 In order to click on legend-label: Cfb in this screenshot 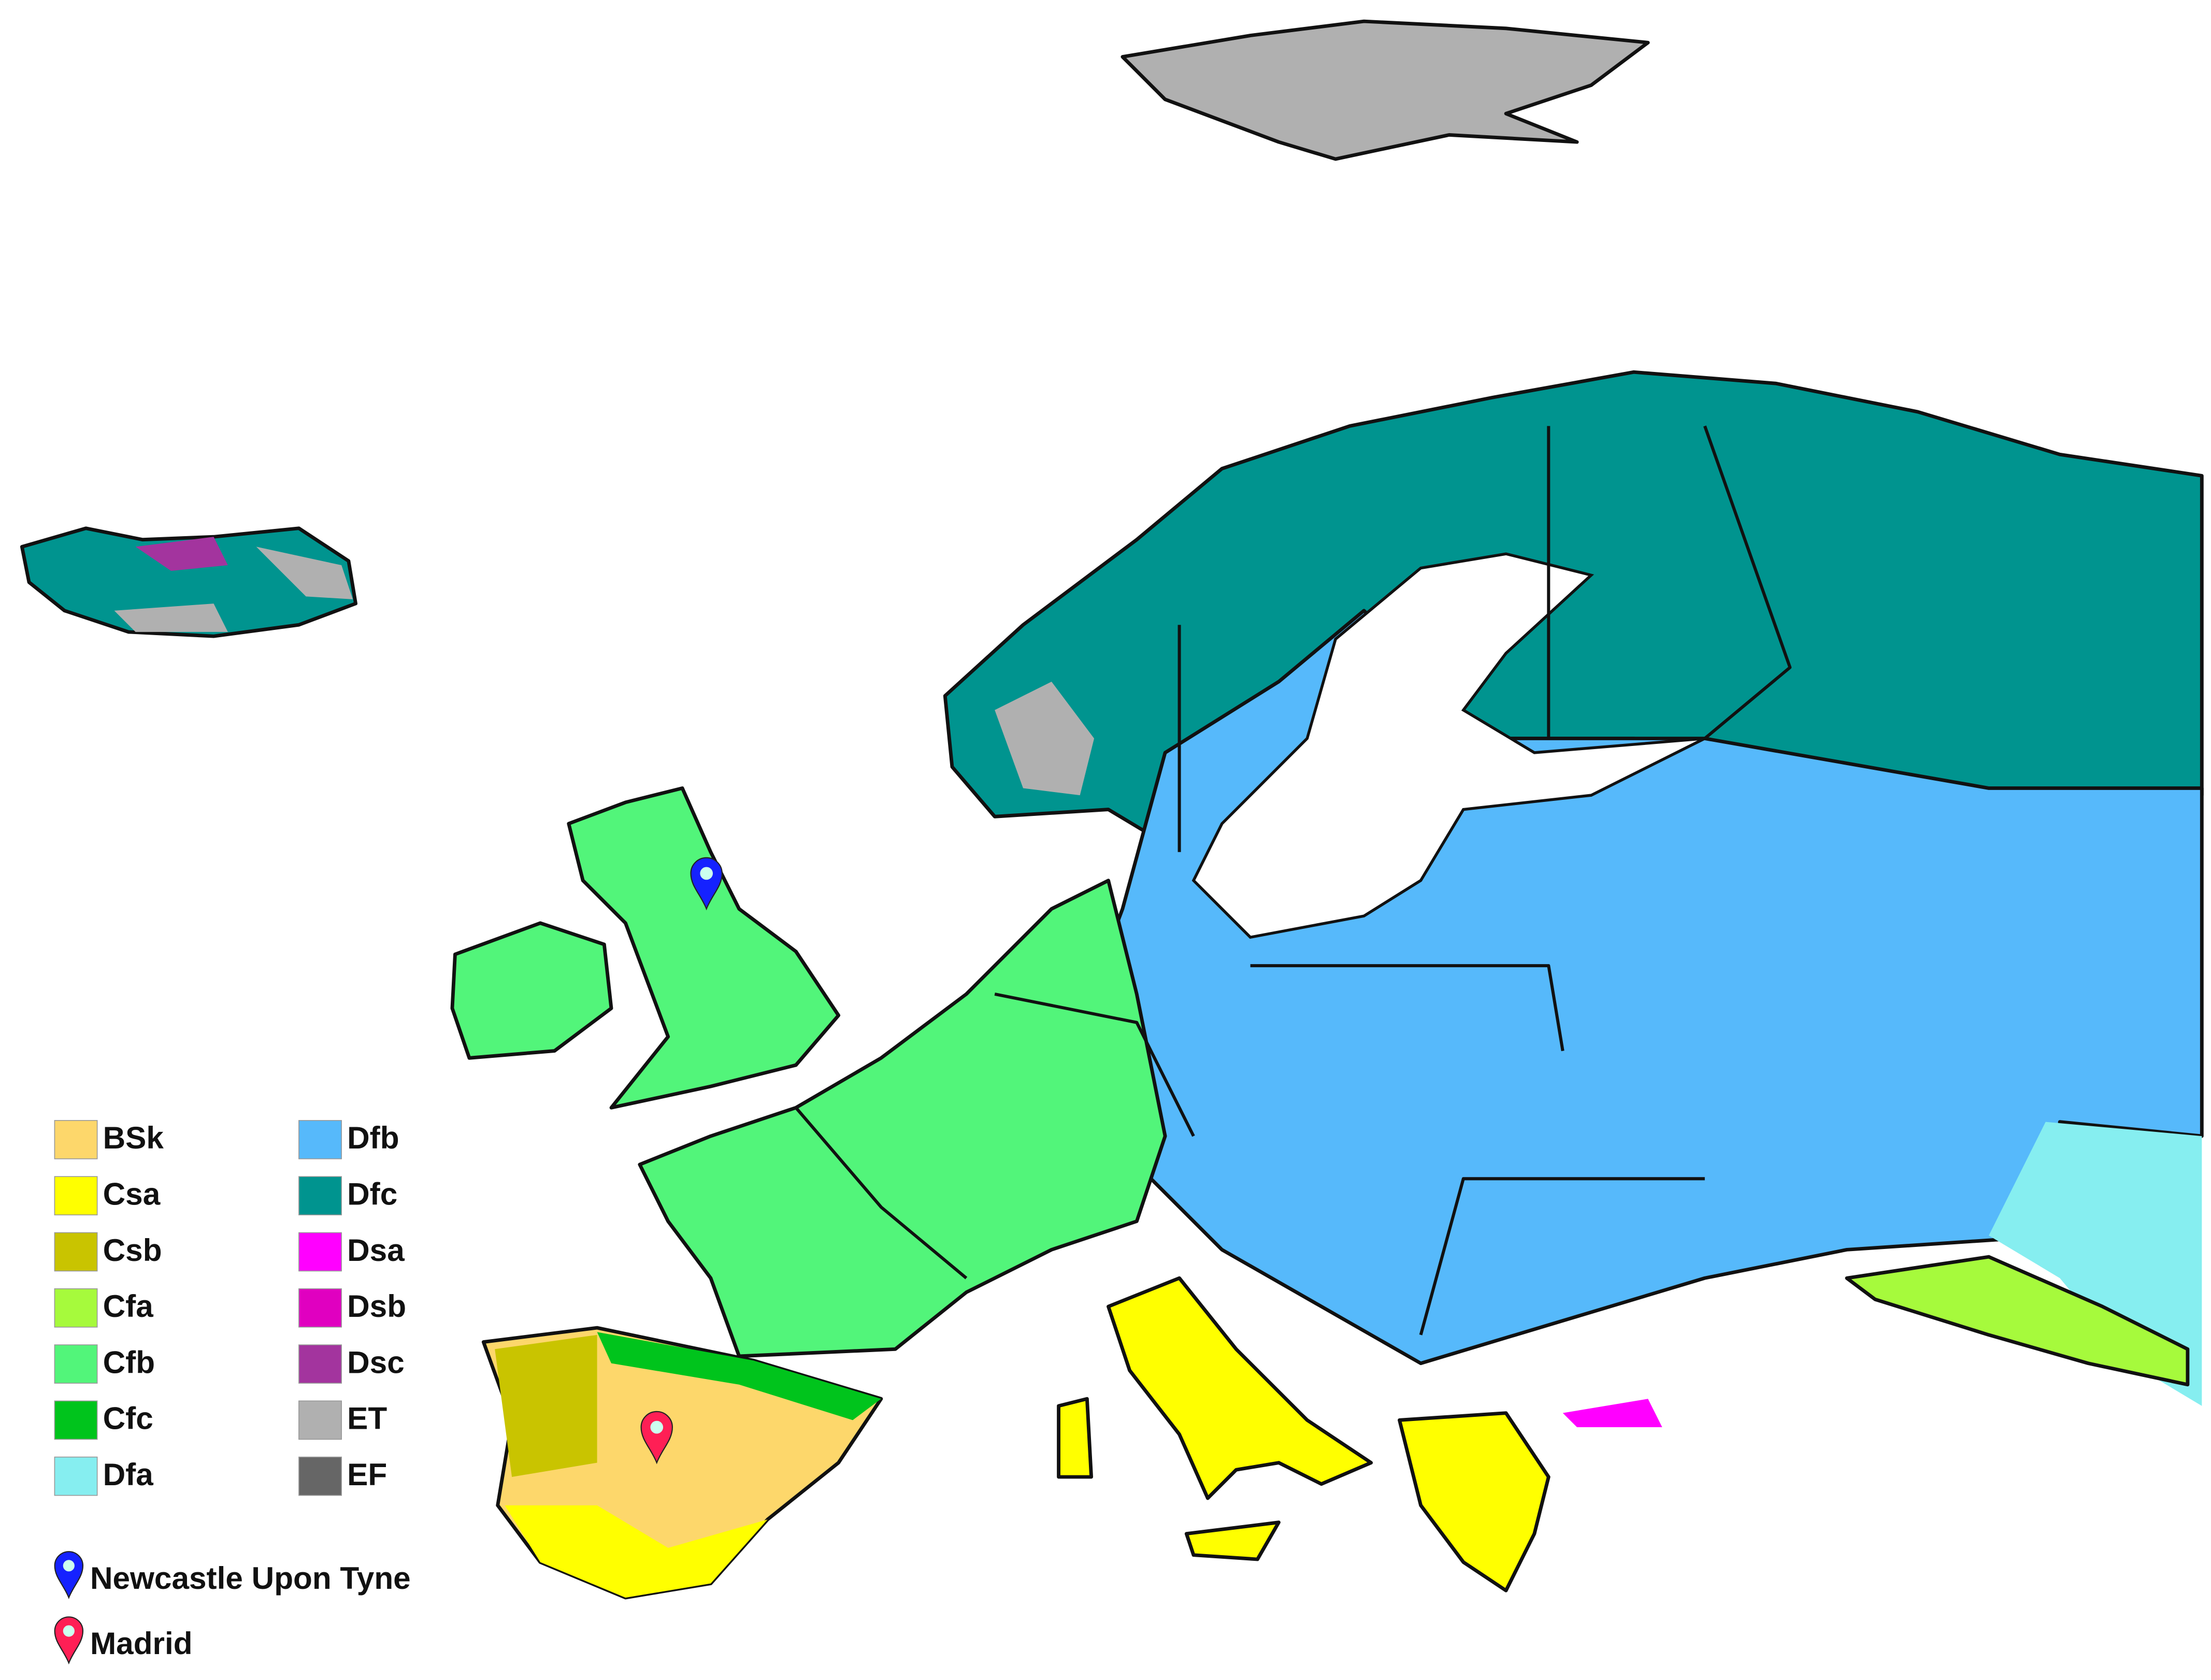, I will do `click(129, 1362)`.